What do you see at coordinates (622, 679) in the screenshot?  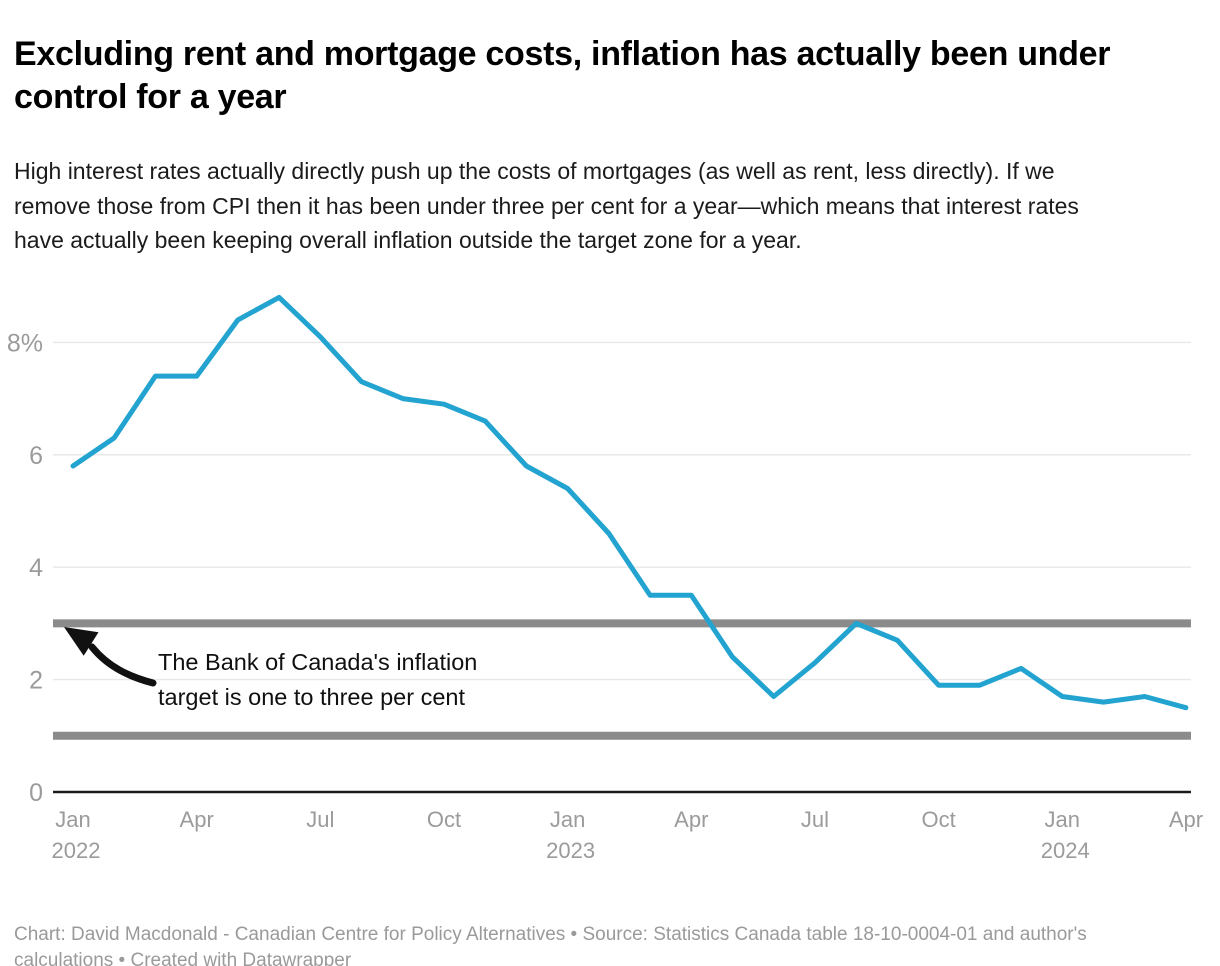 I see `target-band` at bounding box center [622, 679].